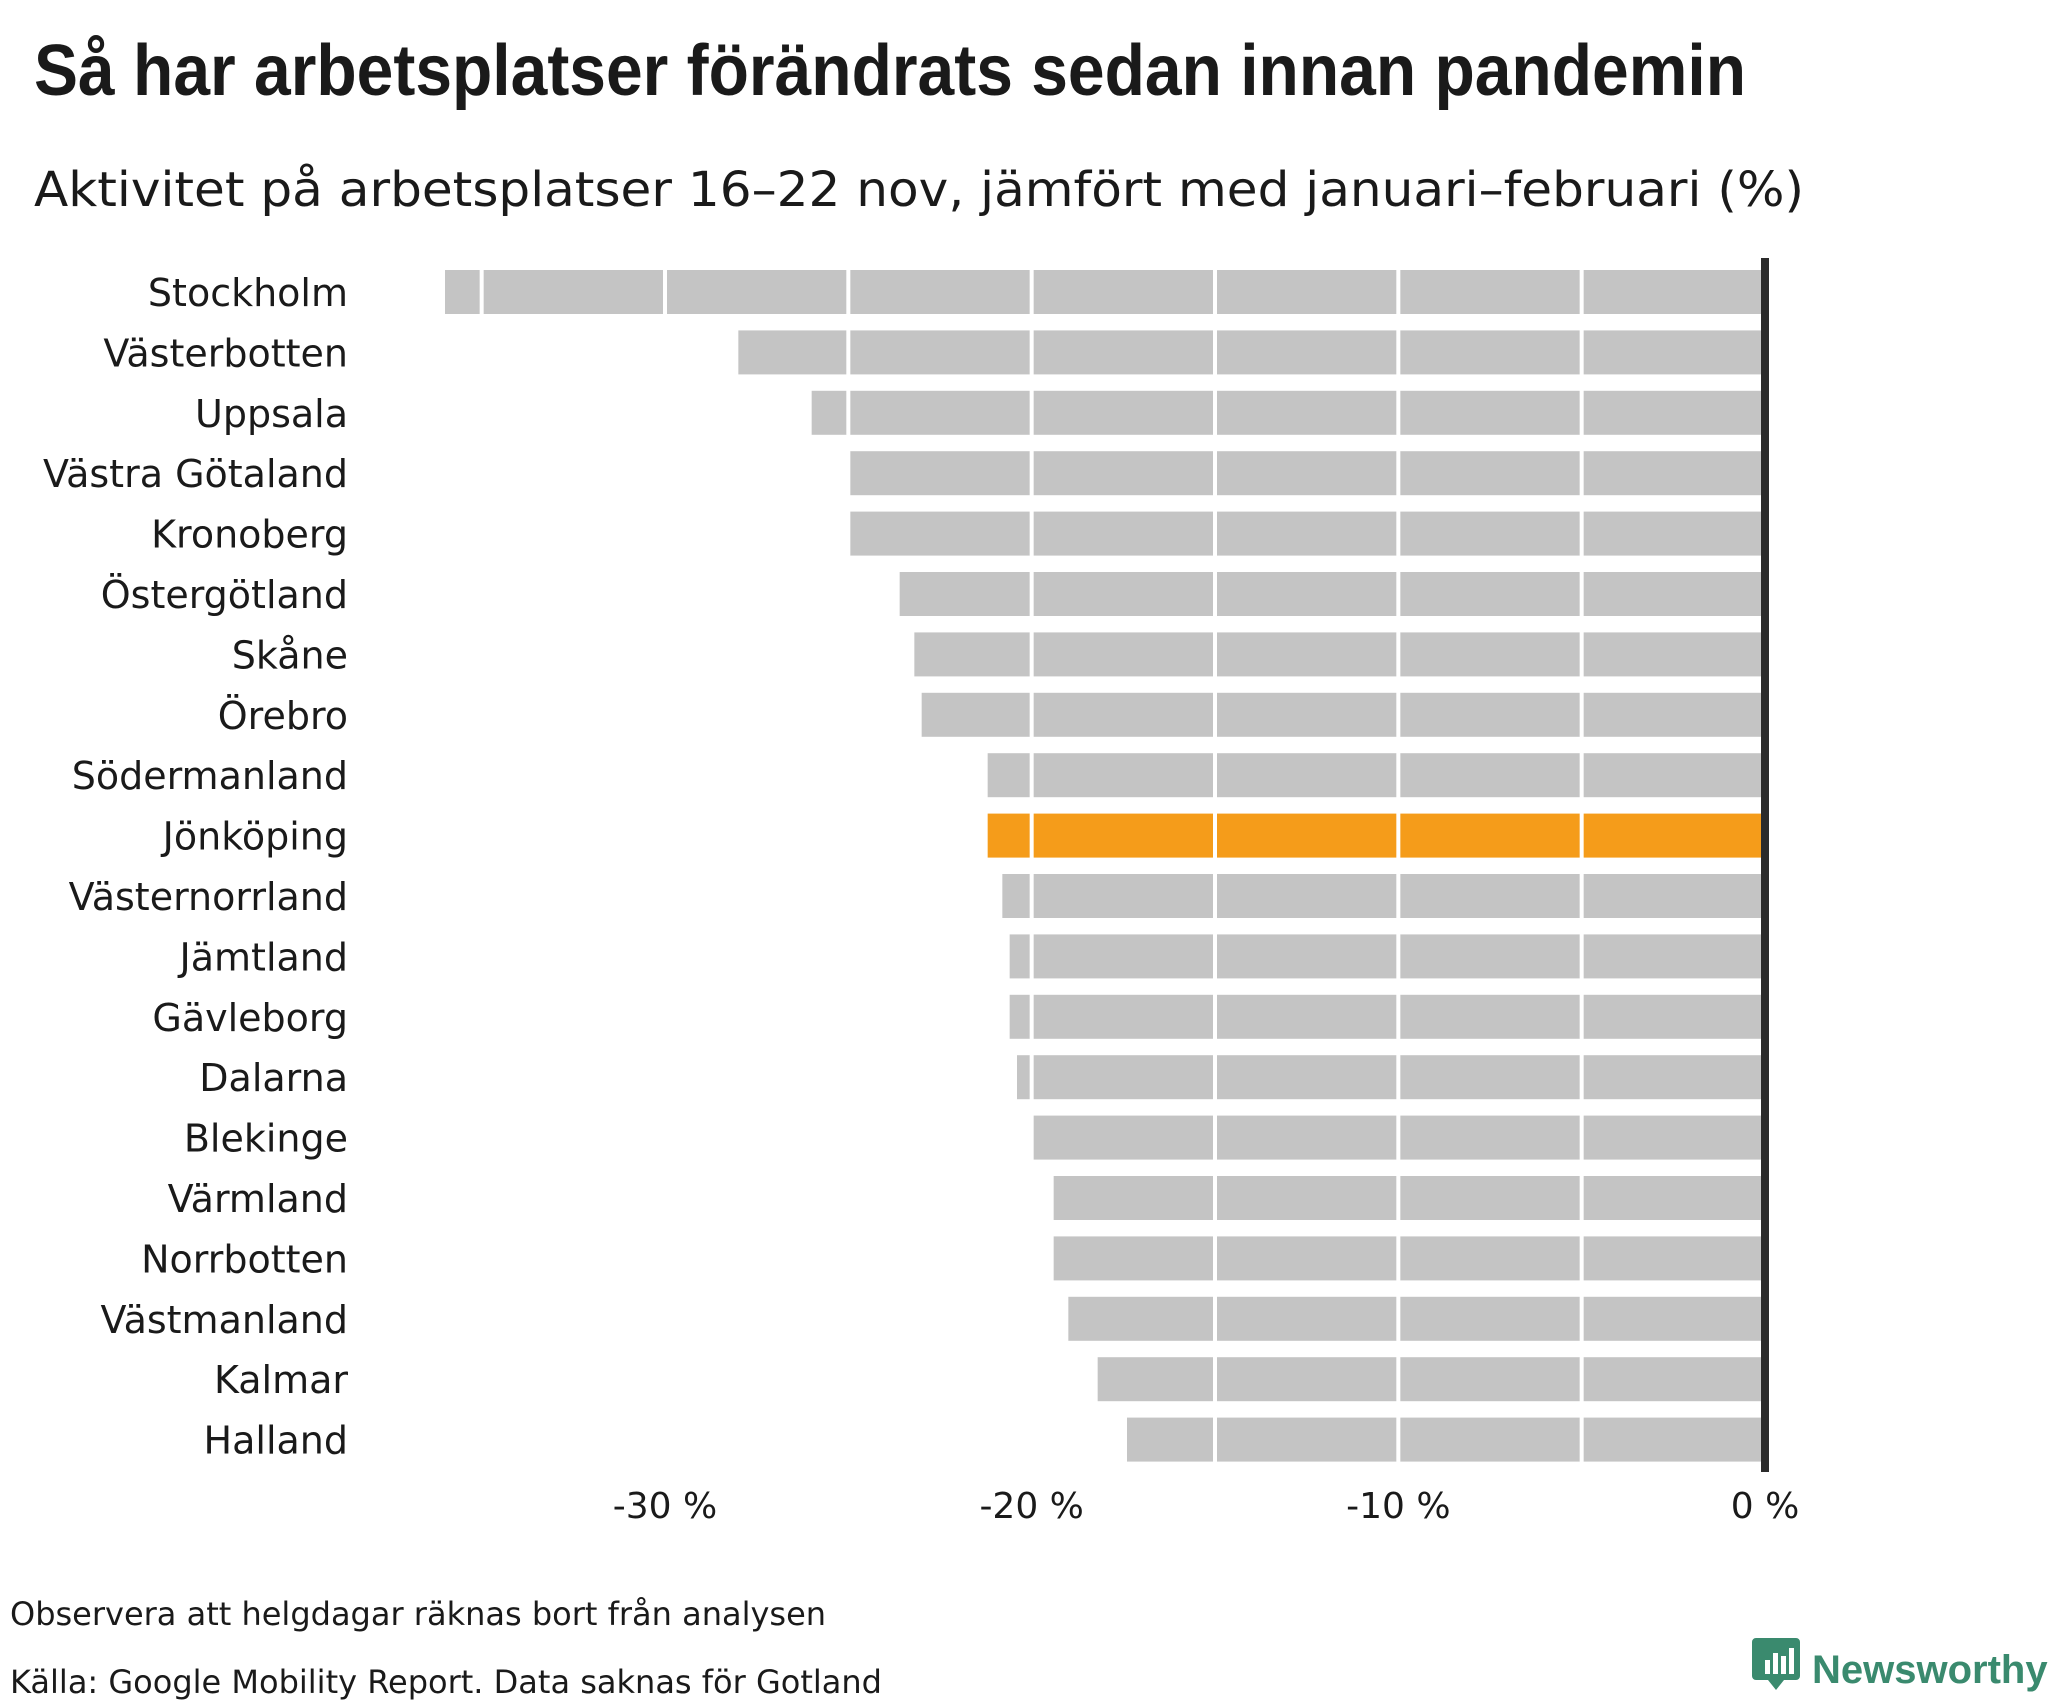 The image size is (2048, 1700). Describe the element at coordinates (1446, 1439) in the screenshot. I see `bar-halland` at that location.